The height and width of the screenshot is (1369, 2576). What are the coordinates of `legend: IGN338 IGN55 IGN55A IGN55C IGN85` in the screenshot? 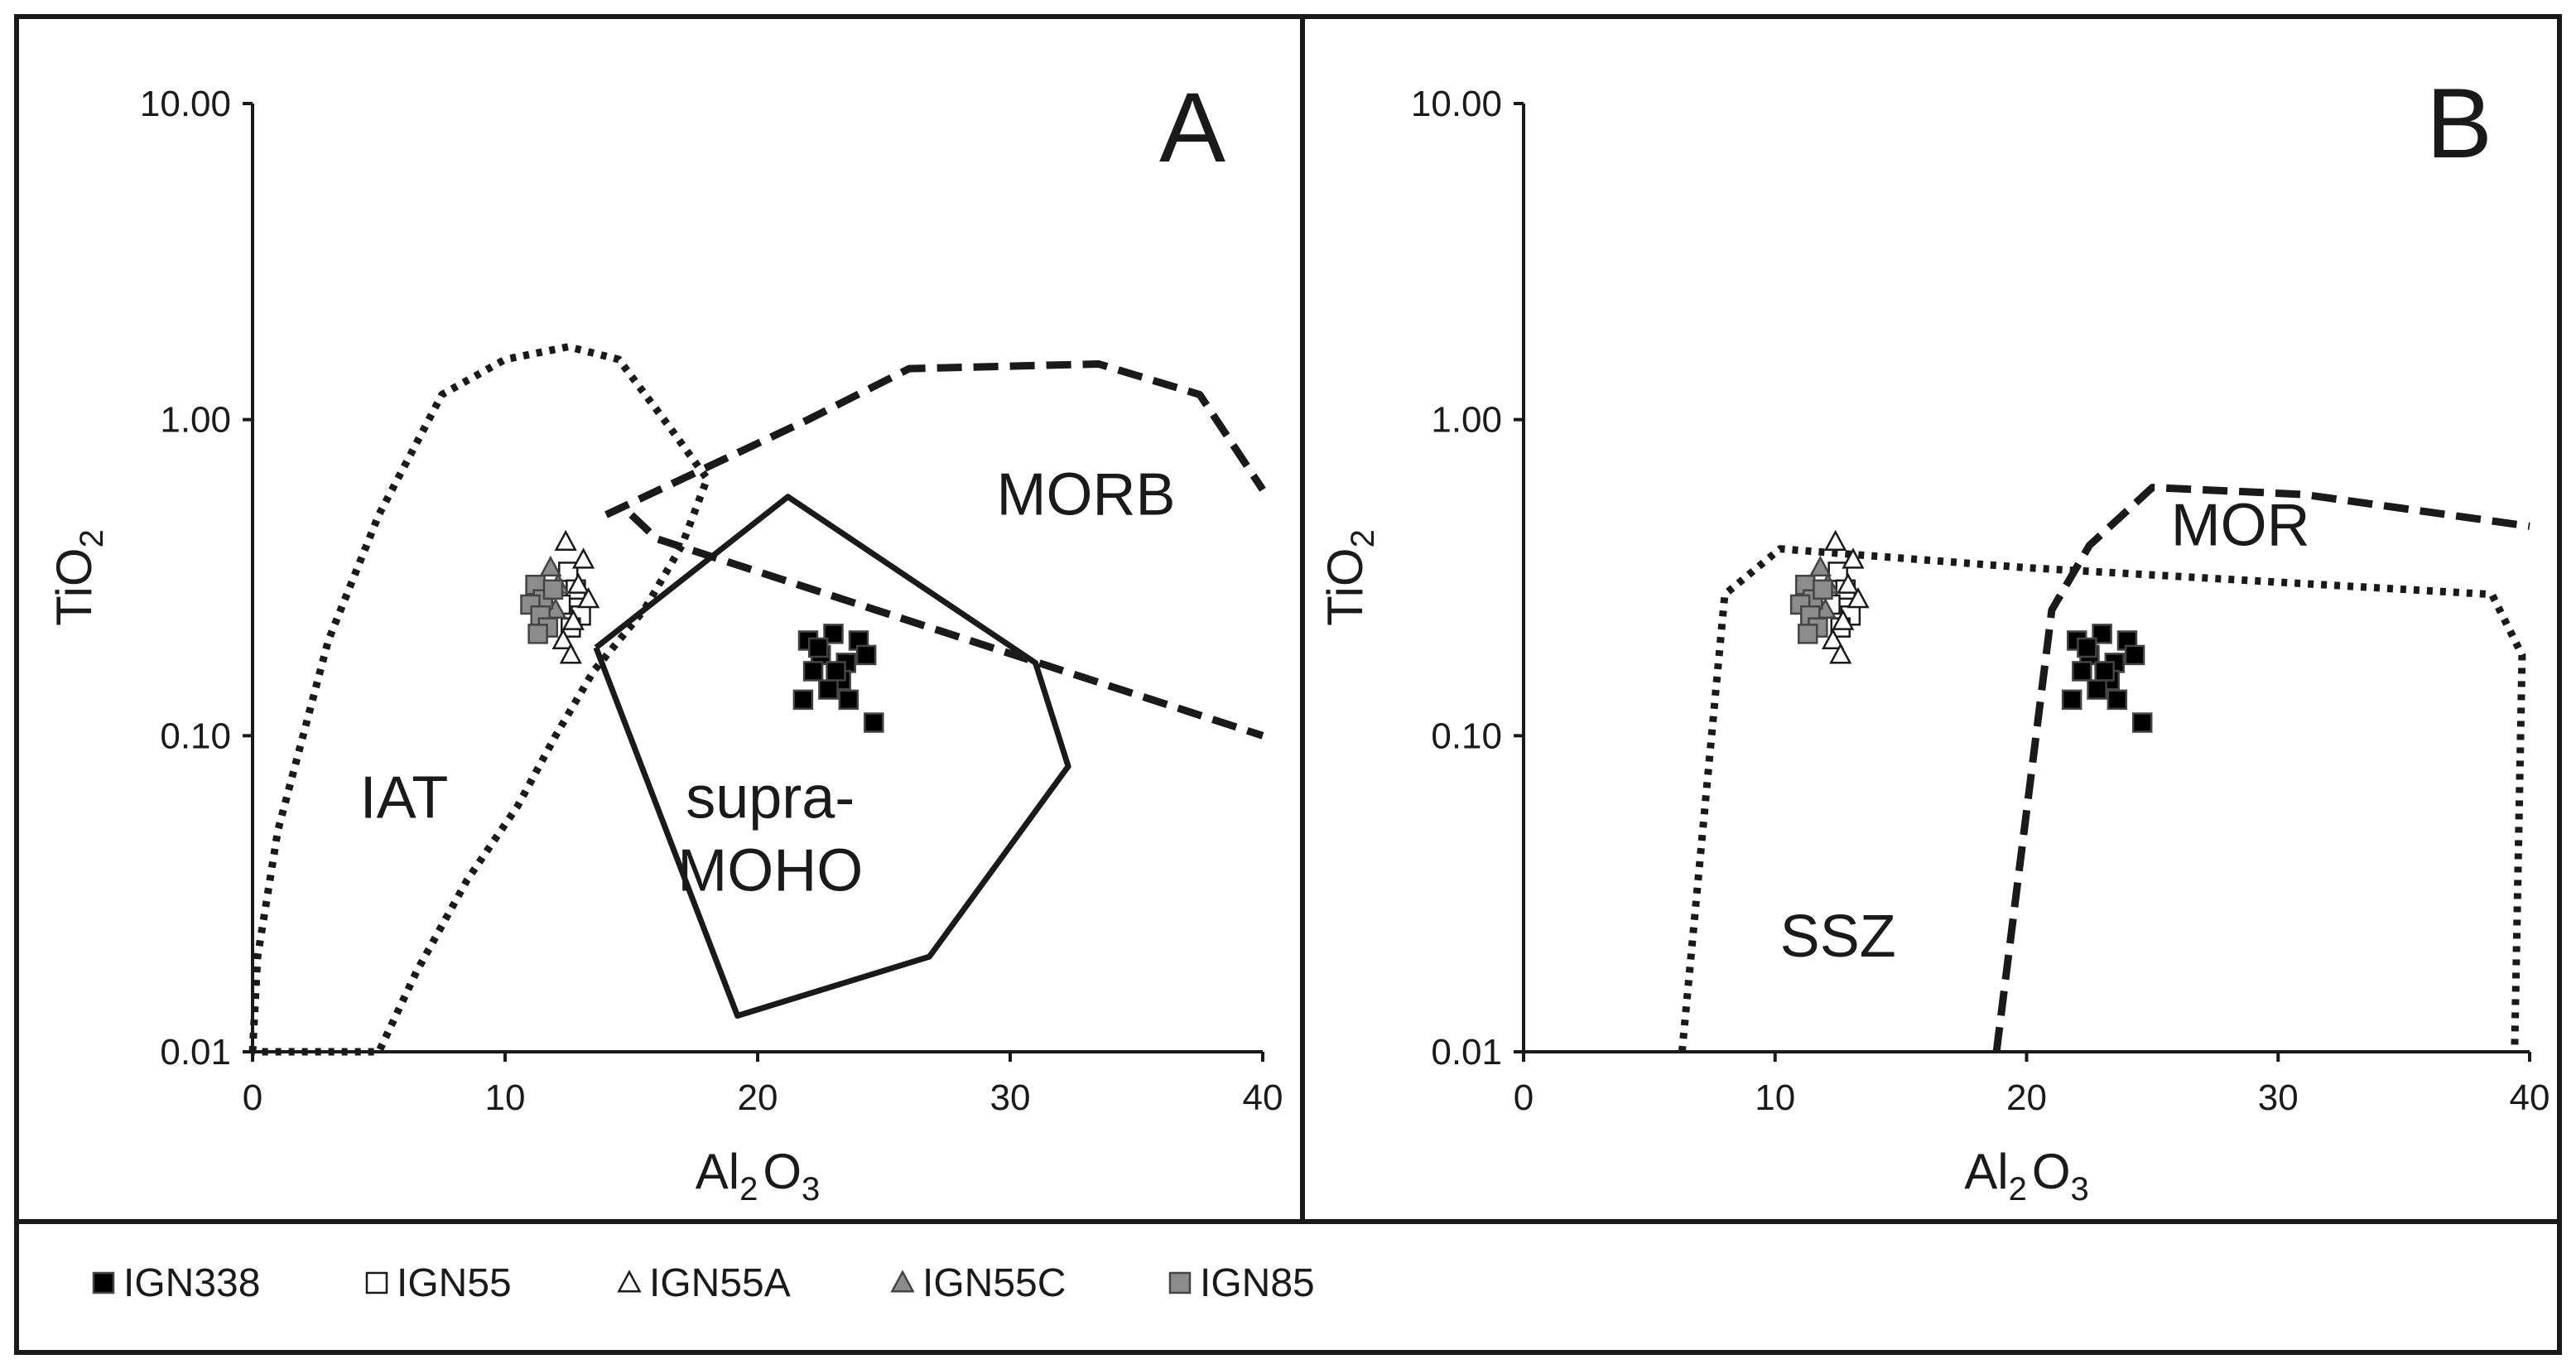 It's located at (703, 1283).